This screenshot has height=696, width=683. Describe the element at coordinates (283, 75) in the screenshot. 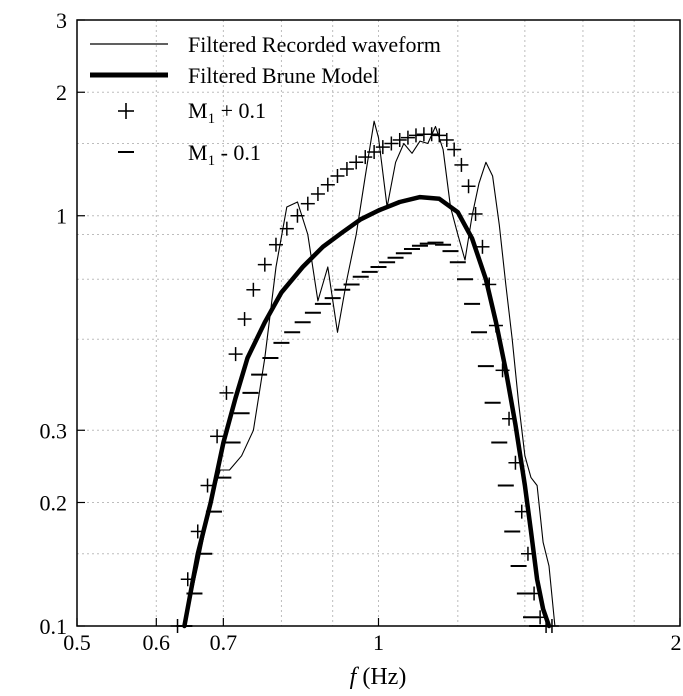

I see `legend-label-brune: Filtered Brune Model` at that location.